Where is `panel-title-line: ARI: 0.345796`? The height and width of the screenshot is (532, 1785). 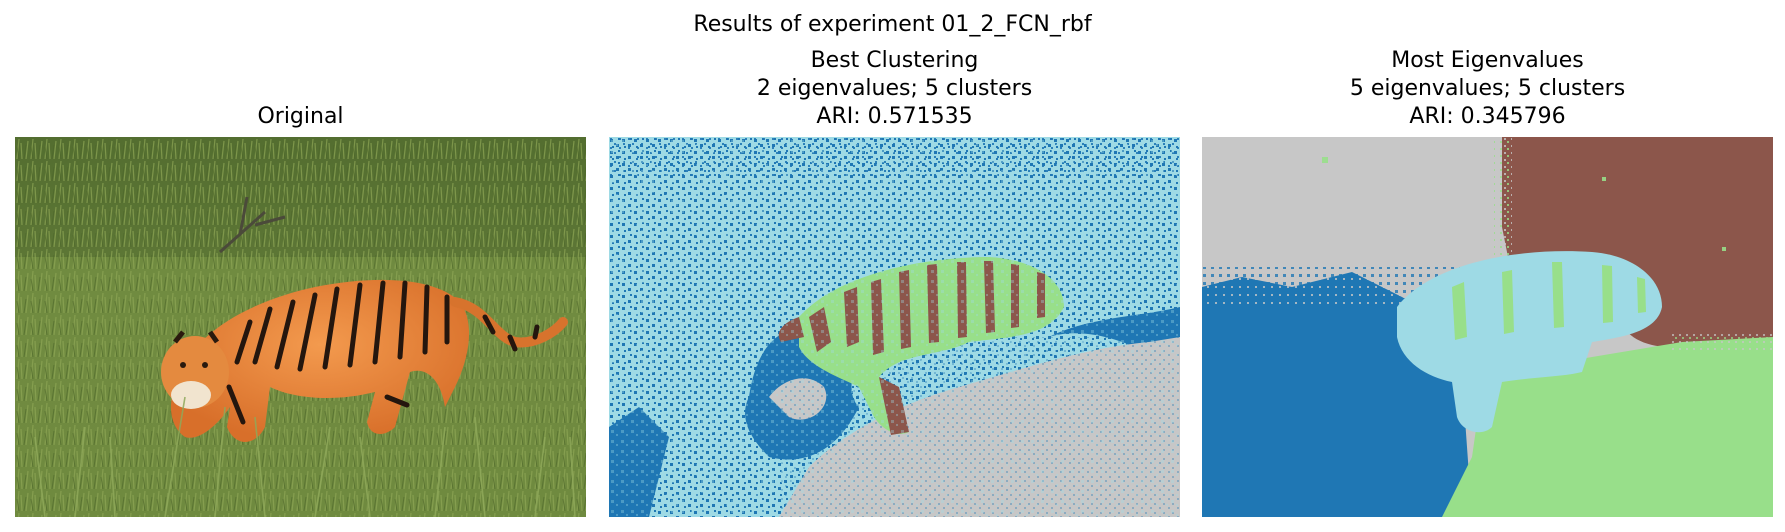 panel-title-line: ARI: 0.345796 is located at coordinates (1487, 116).